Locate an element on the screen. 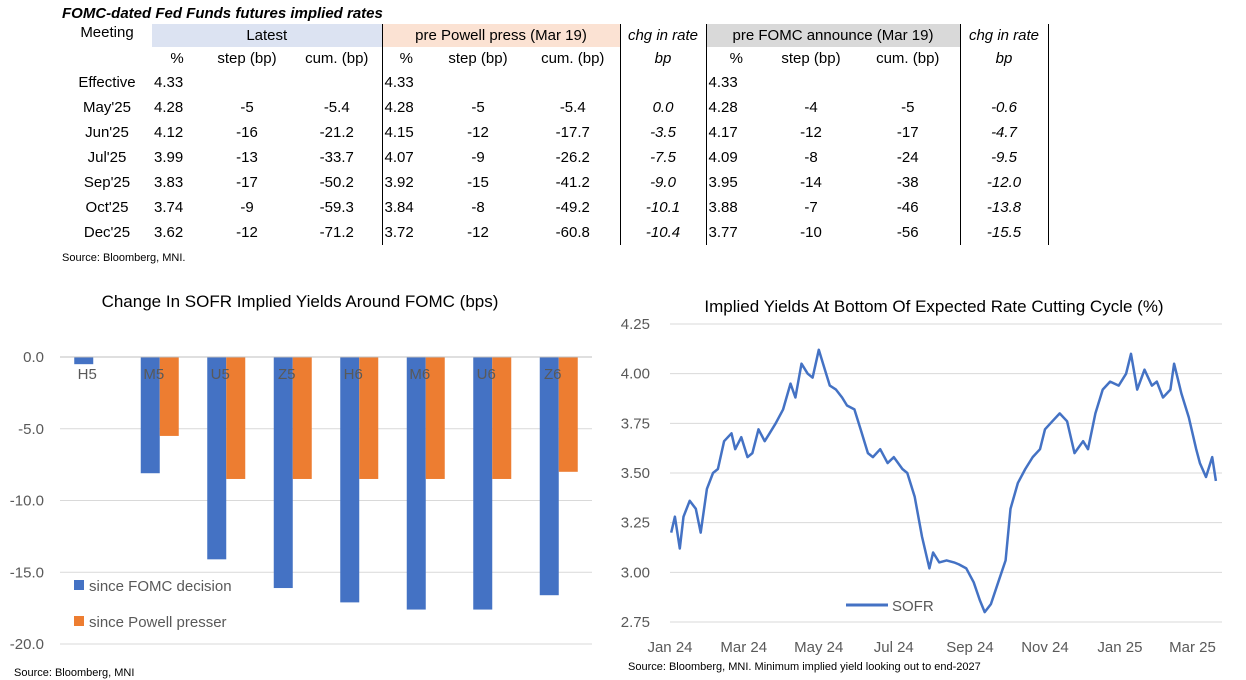  legend-swatch-since-powell is located at coordinates (79, 621).